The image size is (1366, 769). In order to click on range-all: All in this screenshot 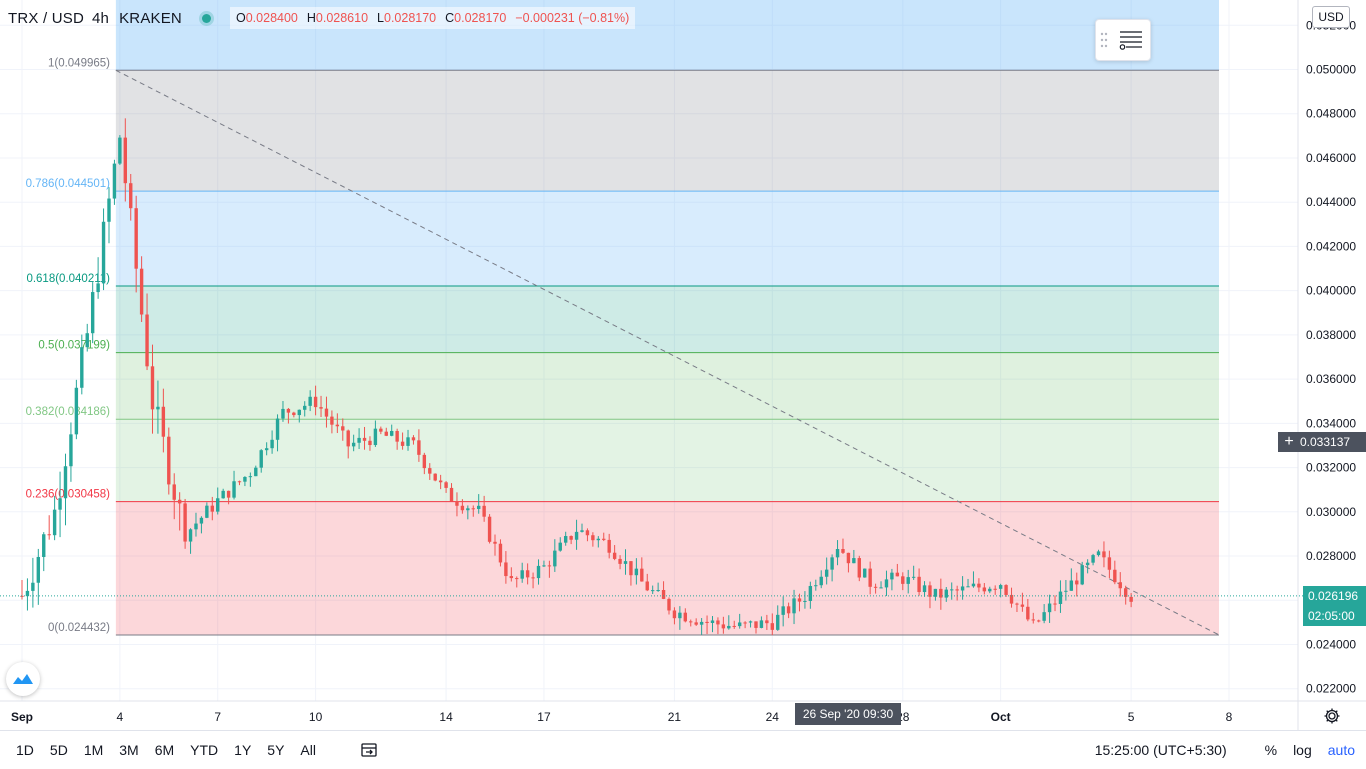, I will do `click(308, 750)`.